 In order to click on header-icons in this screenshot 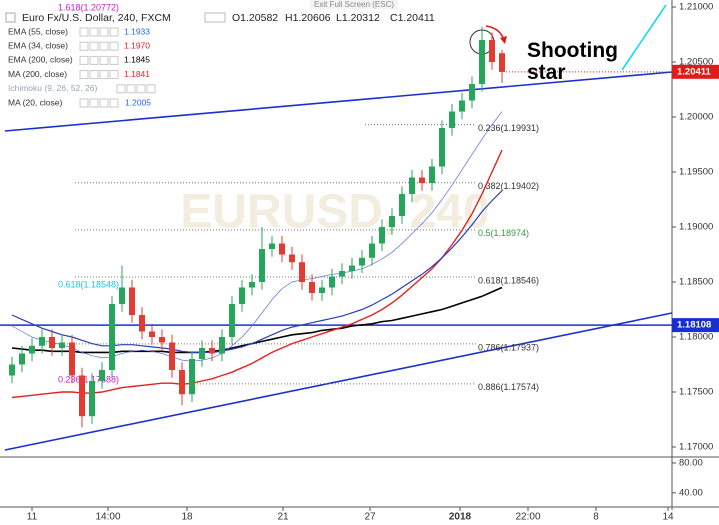, I will do `click(215, 17)`.